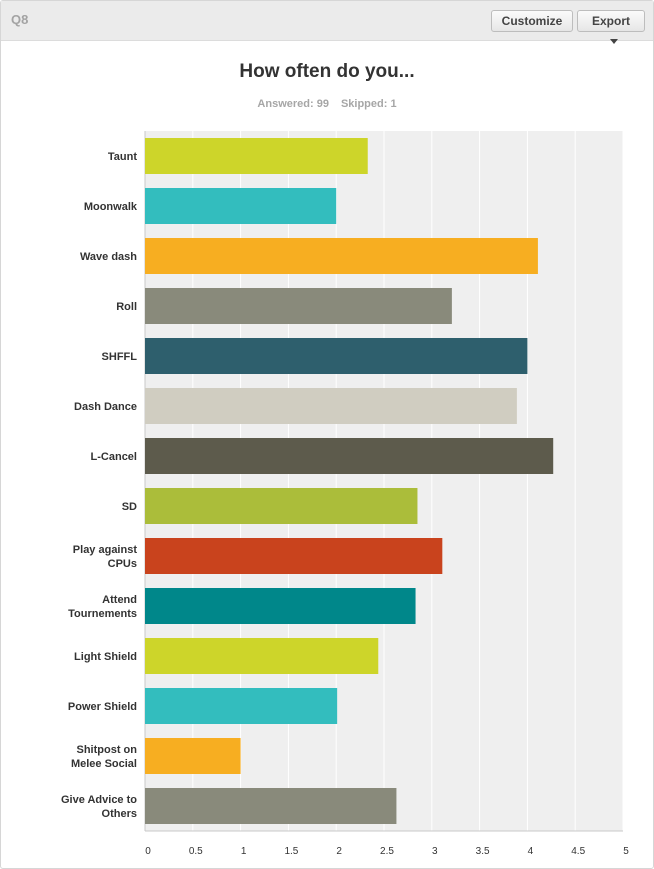 The width and height of the screenshot is (654, 869). Describe the element at coordinates (148, 851) in the screenshot. I see `x-tick-label: 0` at that location.